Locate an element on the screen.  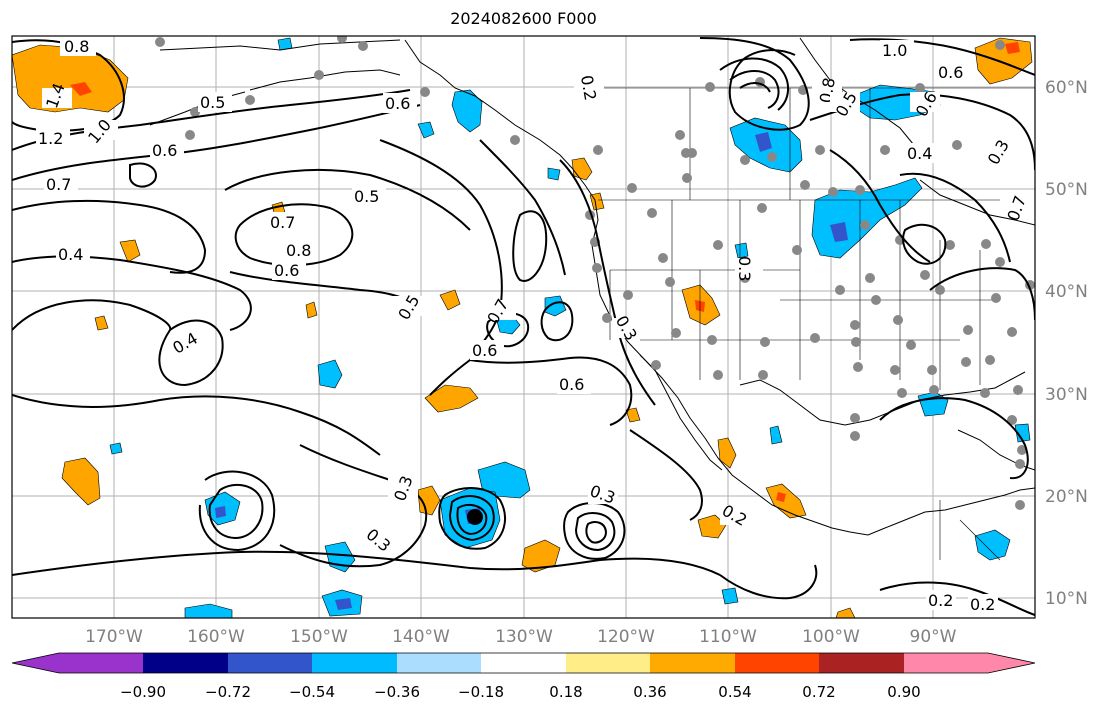
colorbar-extend-high is located at coordinates (1011, 663).